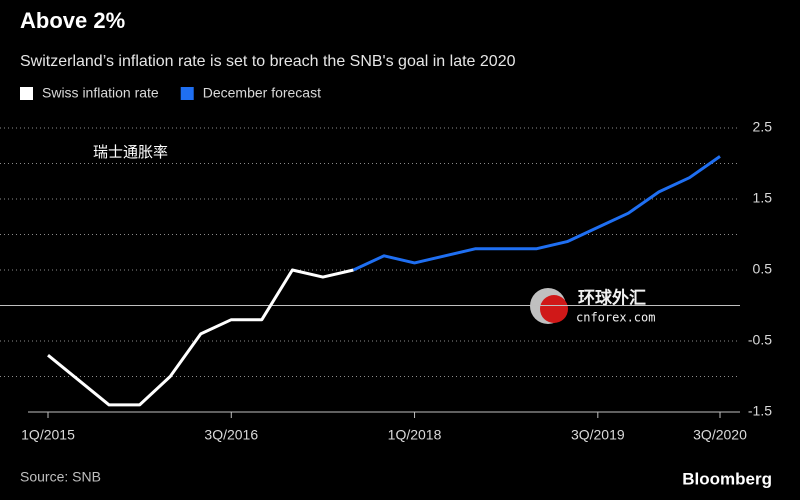  I want to click on y-tick-label: -1.5, so click(760, 411).